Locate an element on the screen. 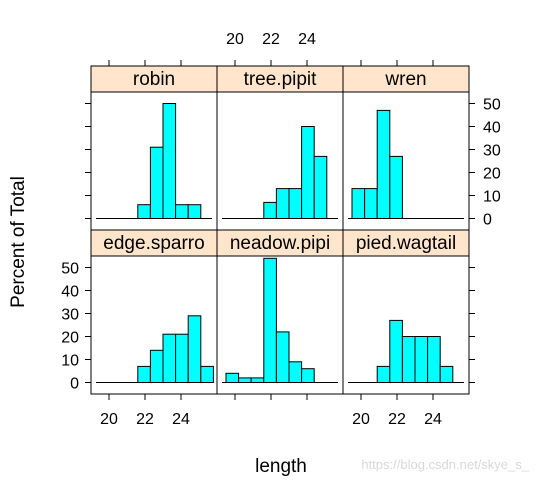  y-tick-label-right: 50 is located at coordinates (492, 105).